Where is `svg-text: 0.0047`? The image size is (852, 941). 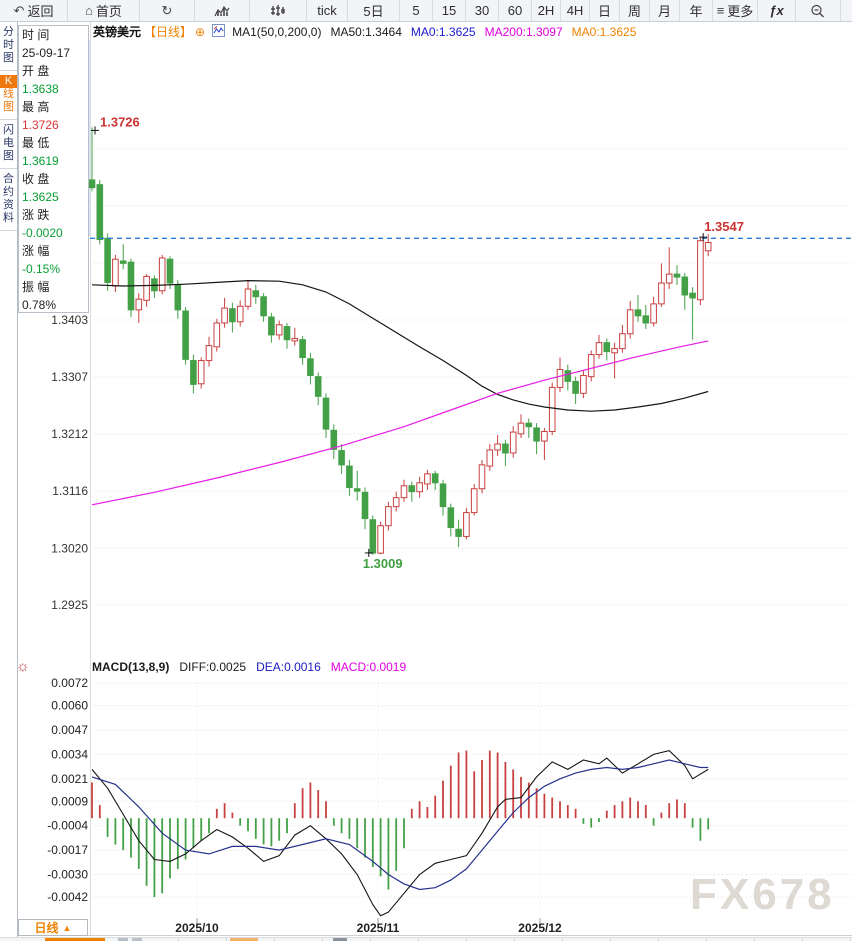 svg-text: 0.0047 is located at coordinates (69, 730).